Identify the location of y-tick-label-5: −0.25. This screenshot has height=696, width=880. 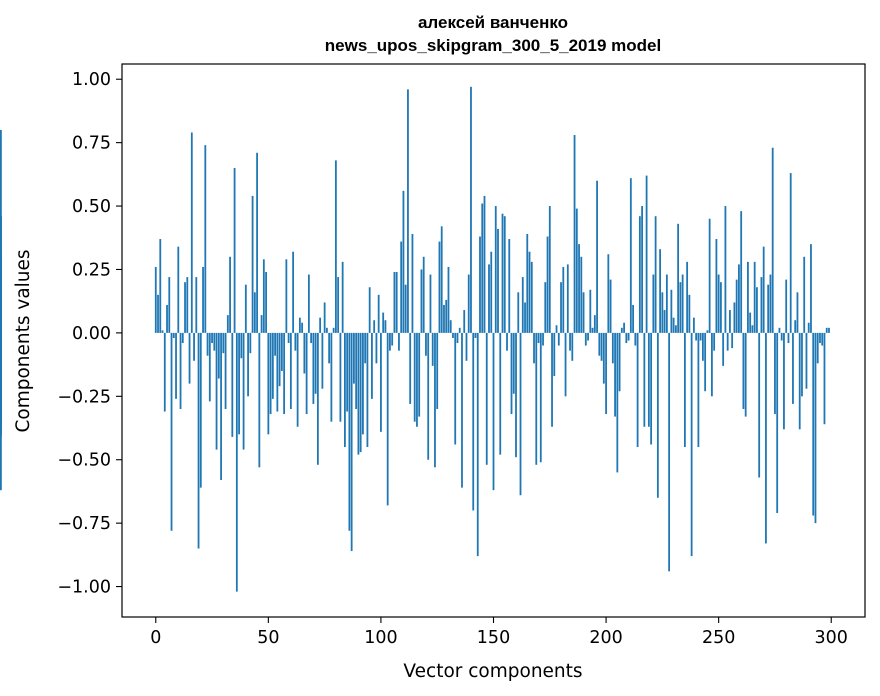
(84, 397).